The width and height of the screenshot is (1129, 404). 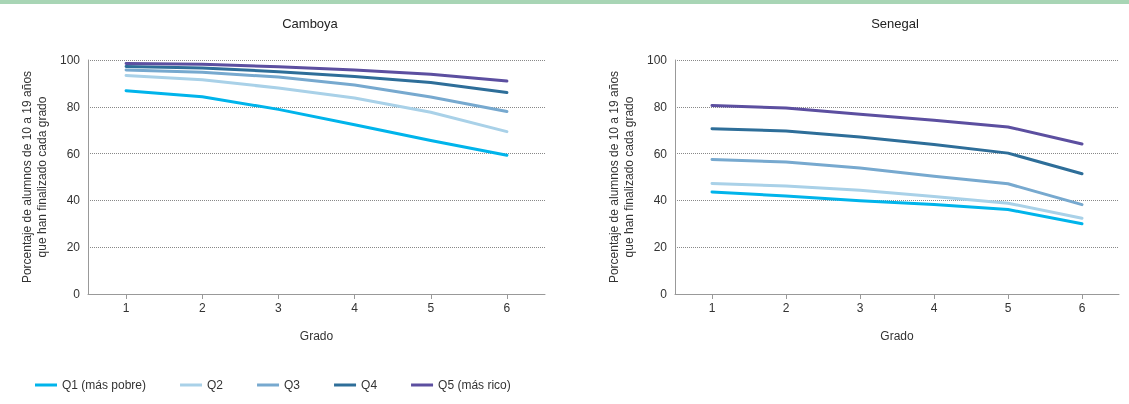 What do you see at coordinates (369, 385) in the screenshot?
I see `legend-label: Q4` at bounding box center [369, 385].